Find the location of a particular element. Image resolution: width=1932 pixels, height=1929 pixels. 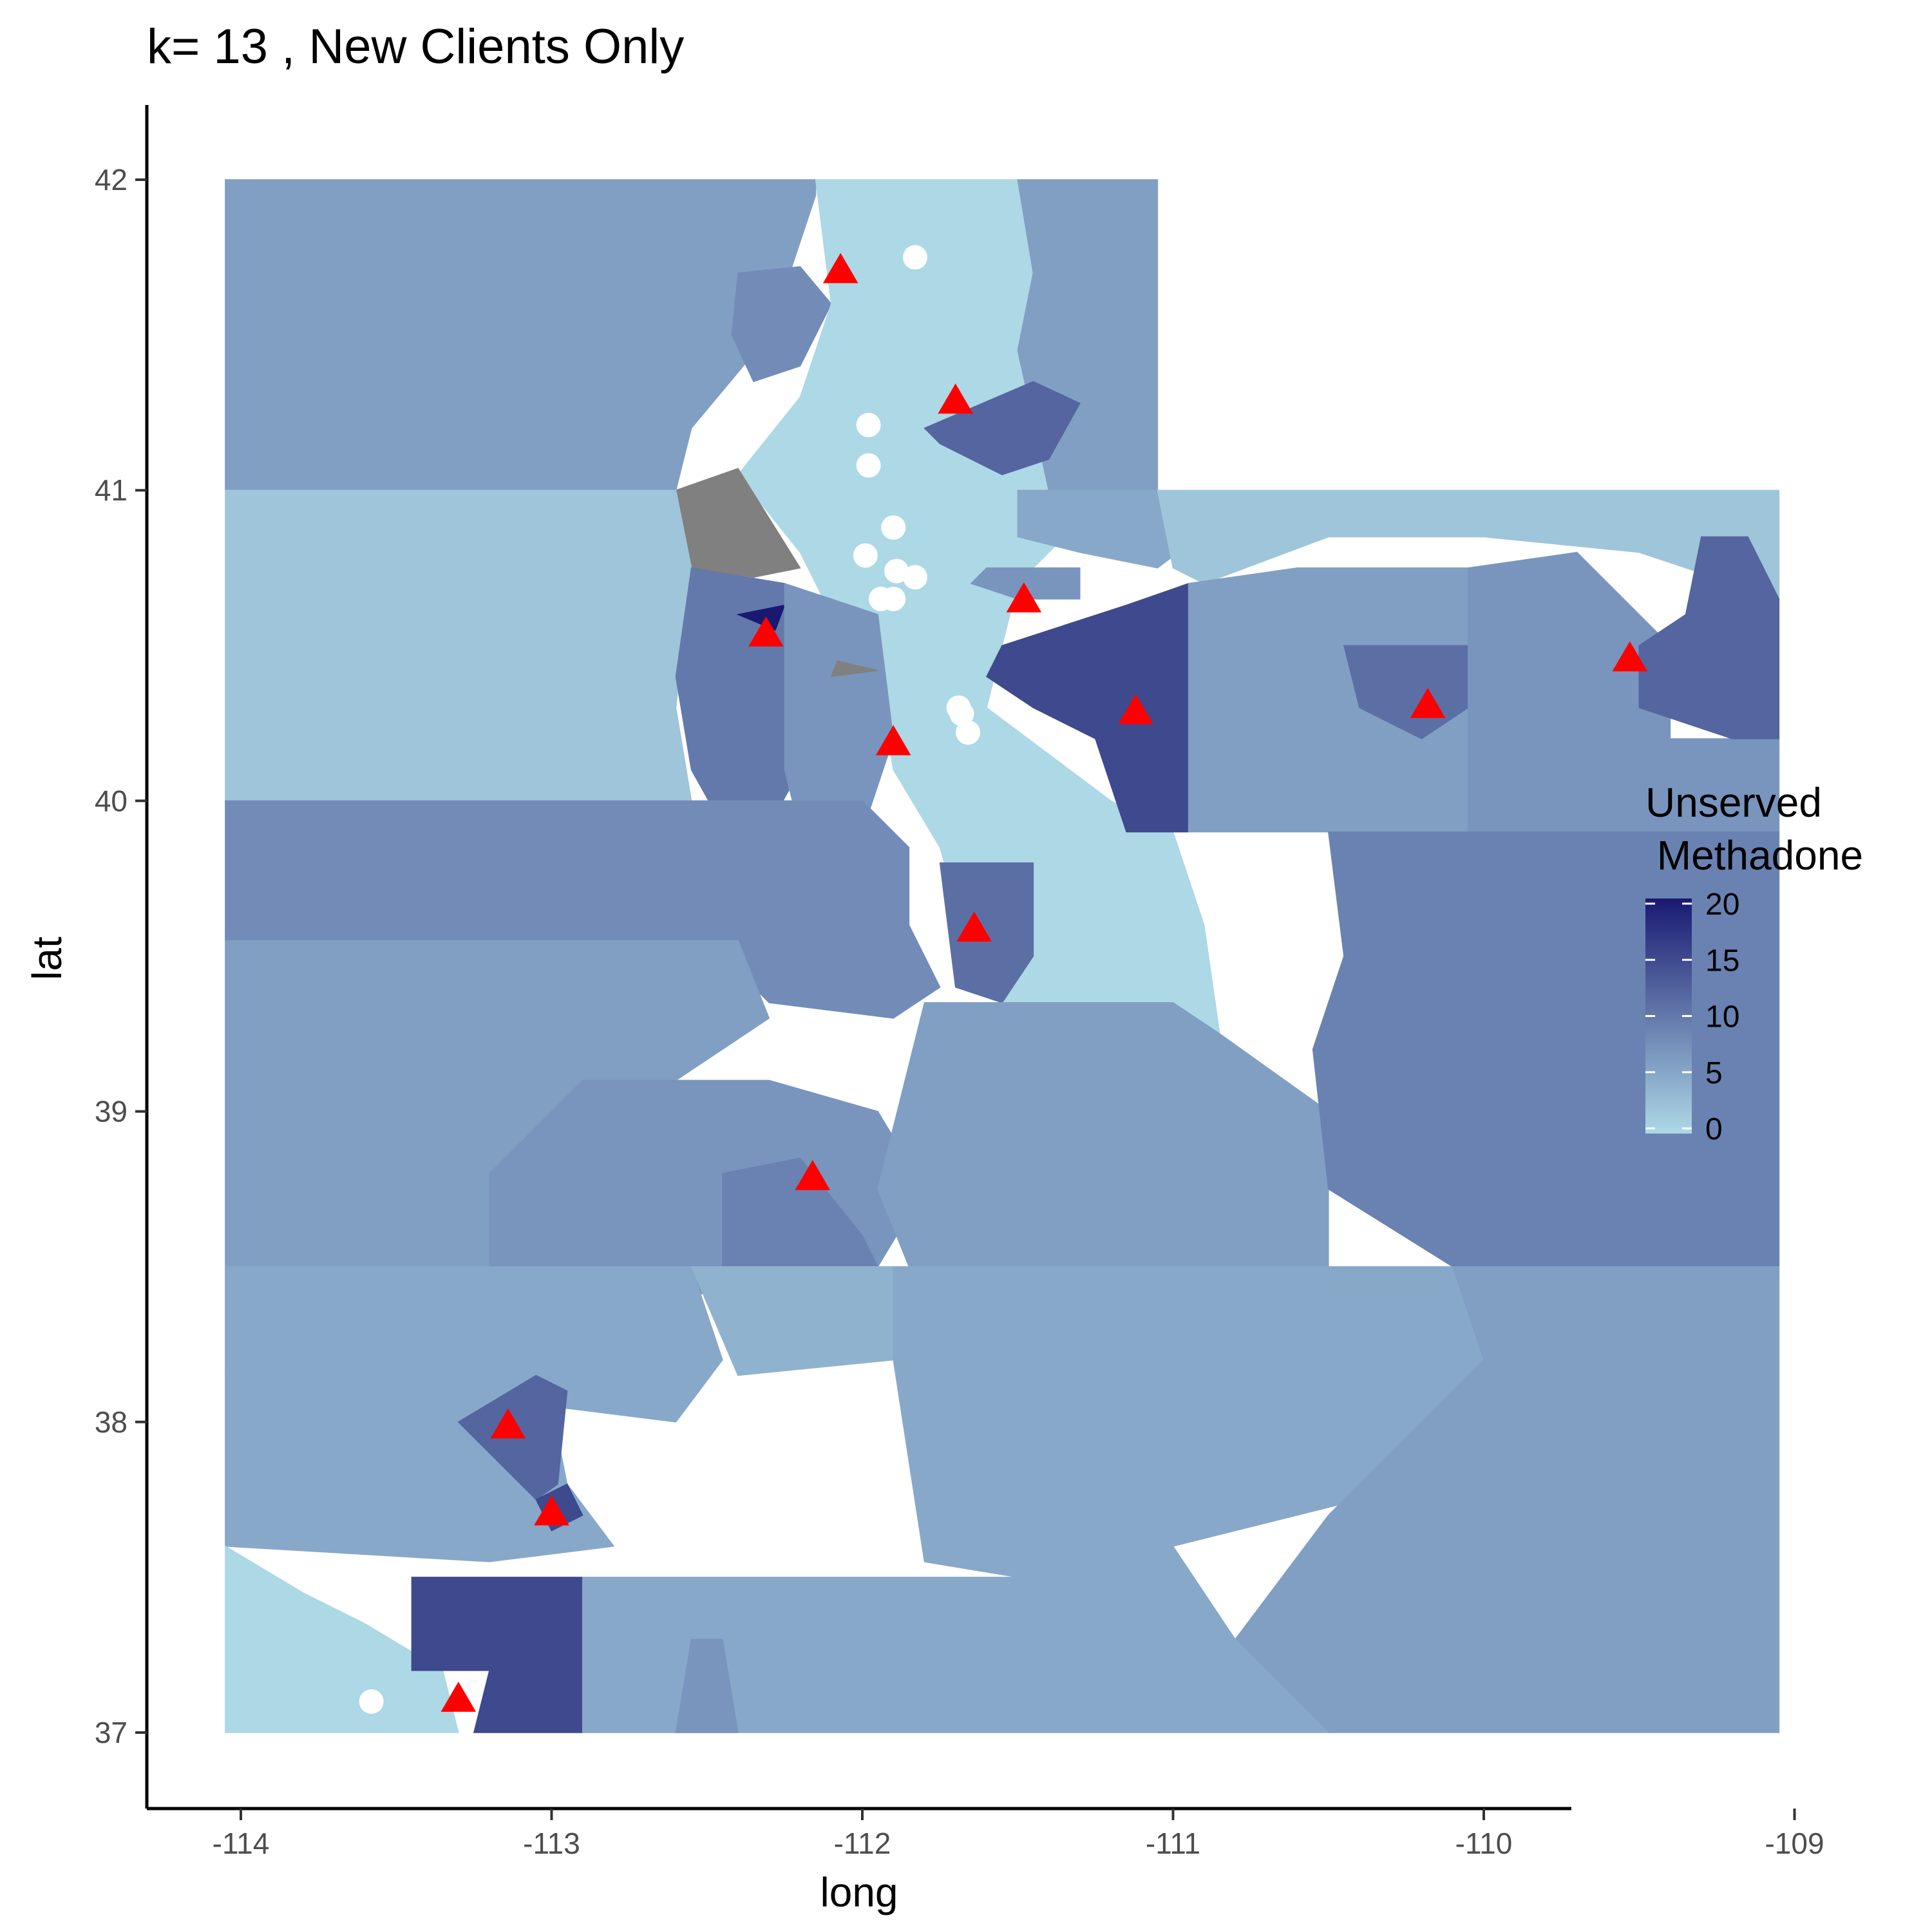

legend-title-line-2: Methadone is located at coordinates (1754, 855).